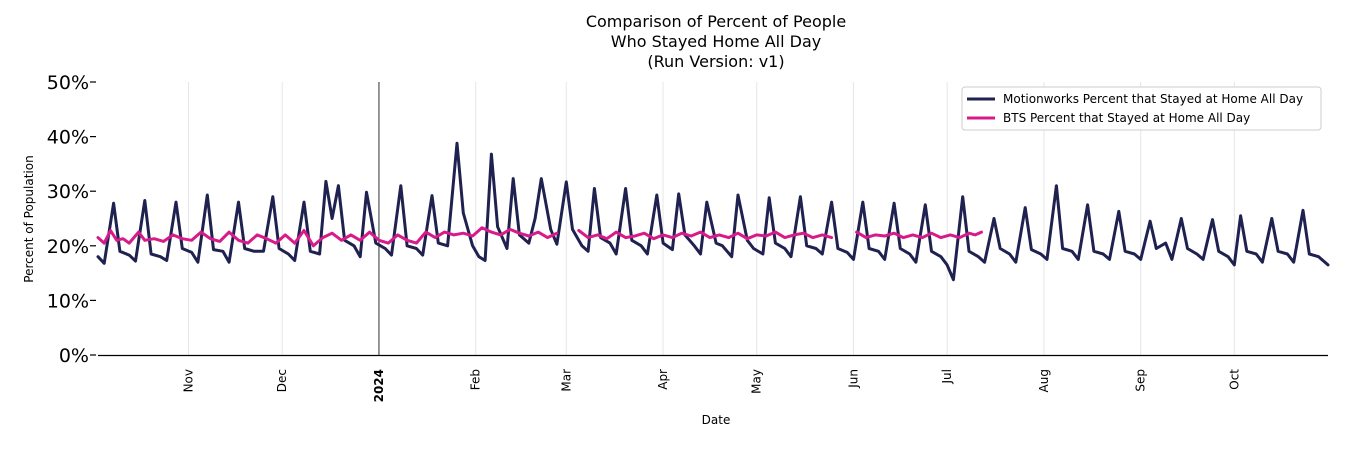 This screenshot has height=450, width=1350. I want to click on y-tick-label: 30%, so click(68, 192).